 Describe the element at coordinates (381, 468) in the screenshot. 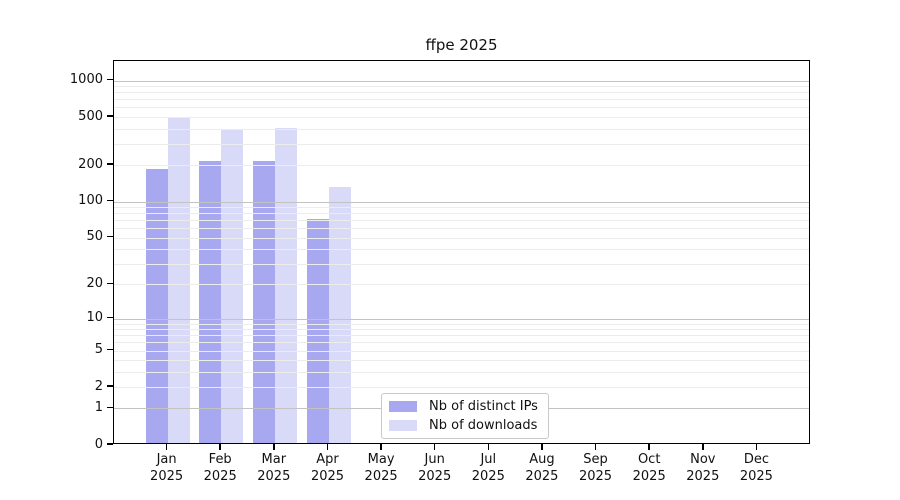

I see `x-tick-label-may: May 2025` at that location.